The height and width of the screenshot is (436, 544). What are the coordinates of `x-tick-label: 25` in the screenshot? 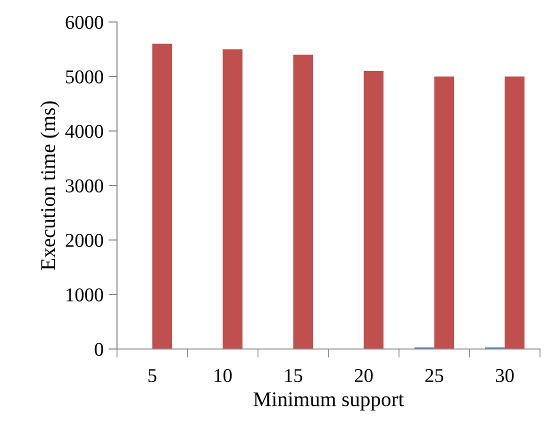 It's located at (434, 375).